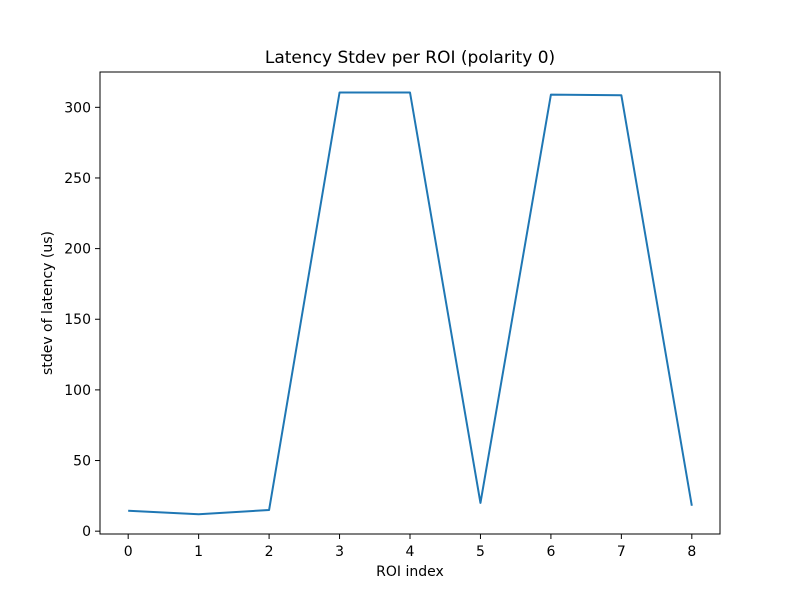 The height and width of the screenshot is (600, 800). Describe the element at coordinates (198, 552) in the screenshot. I see `x-tick-label: 1` at that location.